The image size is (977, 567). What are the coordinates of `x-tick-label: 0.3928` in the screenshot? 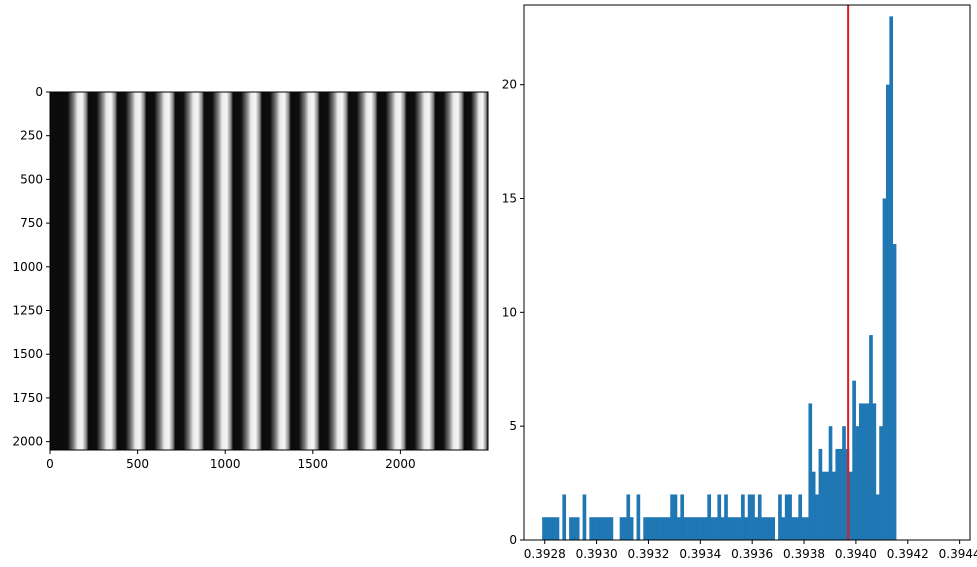 It's located at (545, 554).